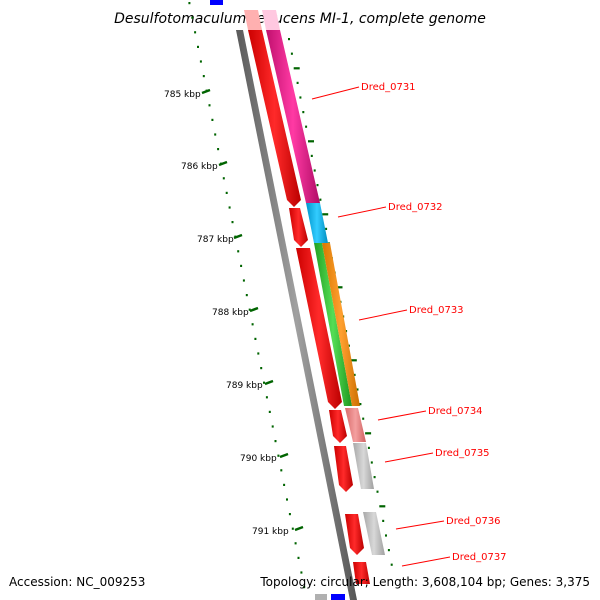 This screenshot has height=600, width=600. Describe the element at coordinates (199, 167) in the screenshot. I see `kbp-tick-label: 786 kbp` at that location.